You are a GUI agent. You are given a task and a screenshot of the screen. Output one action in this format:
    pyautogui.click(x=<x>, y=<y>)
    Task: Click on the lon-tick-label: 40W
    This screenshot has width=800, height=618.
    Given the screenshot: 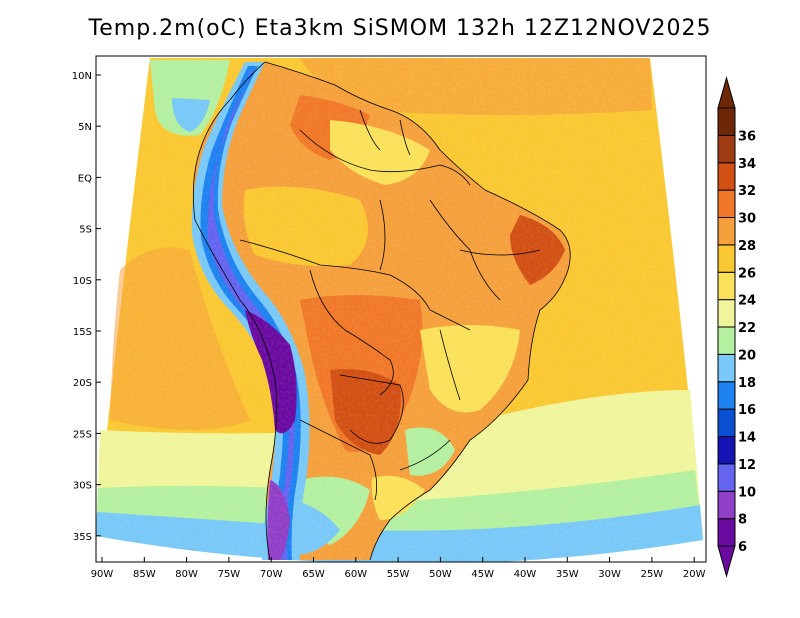 What is the action you would take?
    pyautogui.click(x=525, y=574)
    